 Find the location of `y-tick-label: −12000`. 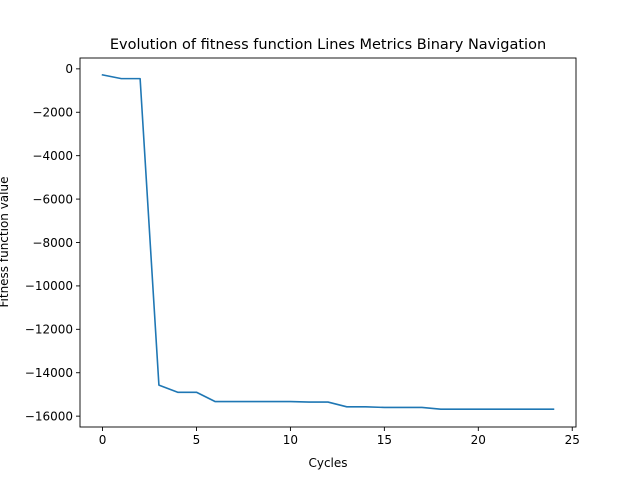

y-tick-label: −12000 is located at coordinates (49, 330).